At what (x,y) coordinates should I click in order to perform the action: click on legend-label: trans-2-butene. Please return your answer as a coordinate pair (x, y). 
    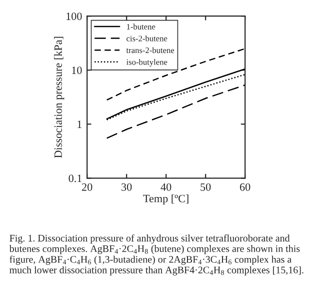
    Looking at the image, I should click on (150, 50).